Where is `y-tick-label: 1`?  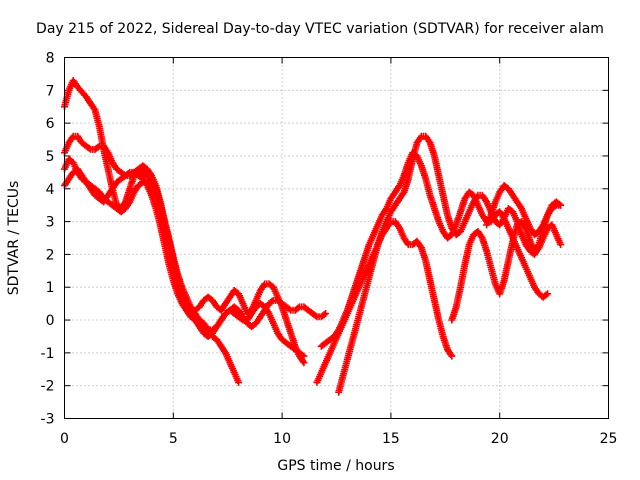
y-tick-label: 1 is located at coordinates (50, 288).